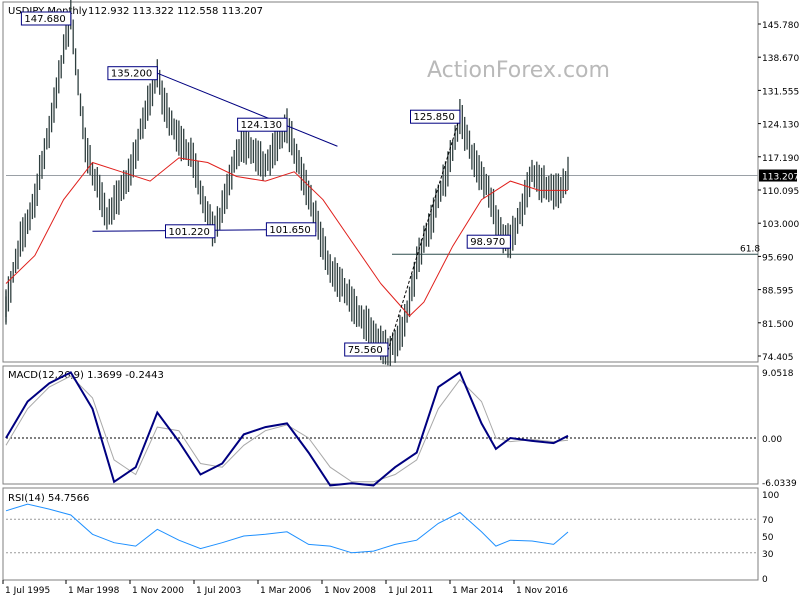 The height and width of the screenshot is (604, 800). Describe the element at coordinates (780, 92) in the screenshot. I see `price-axis-label: 131.555` at that location.